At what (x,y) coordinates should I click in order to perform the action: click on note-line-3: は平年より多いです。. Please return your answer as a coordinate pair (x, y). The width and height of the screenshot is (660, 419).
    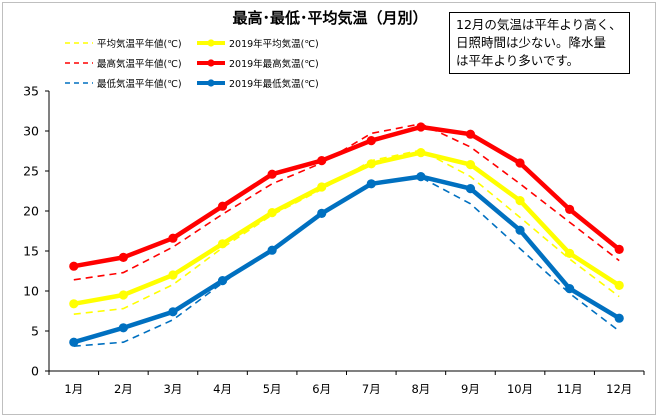
    Looking at the image, I should click on (518, 60).